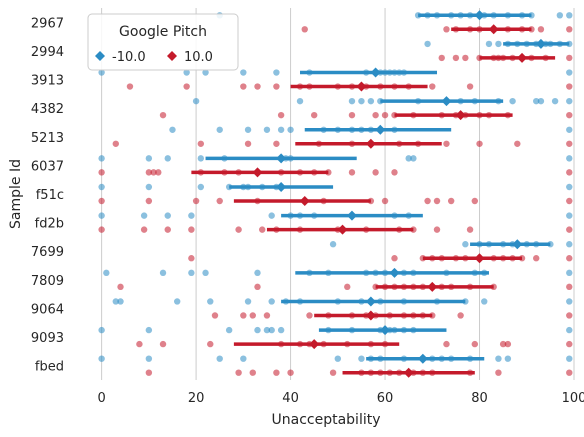  What do you see at coordinates (385, 398) in the screenshot?
I see `x-tick-label-60: 60` at bounding box center [385, 398].